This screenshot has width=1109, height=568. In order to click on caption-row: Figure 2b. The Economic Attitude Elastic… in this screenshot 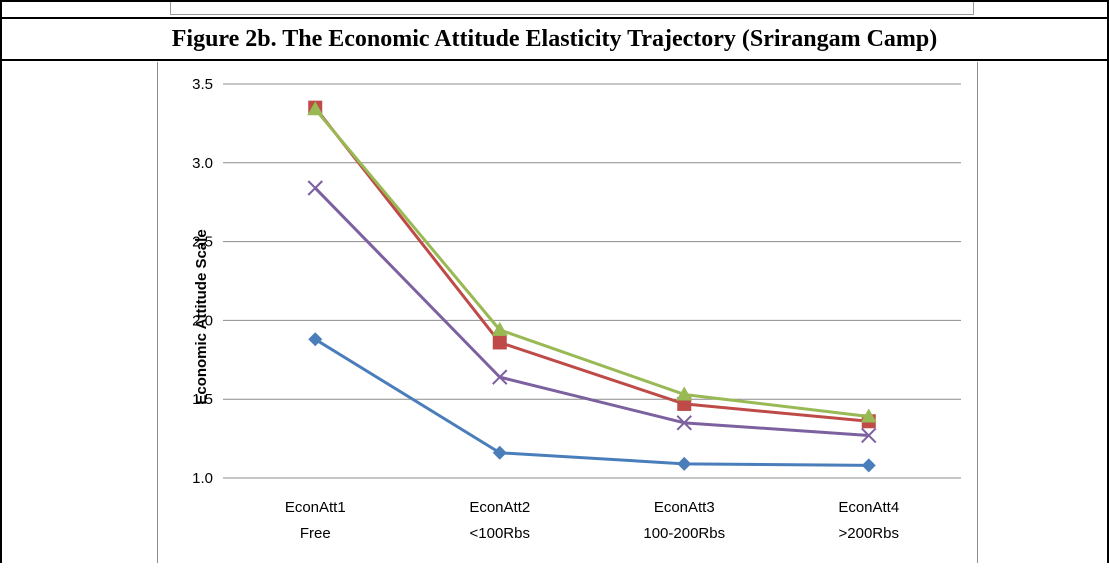, I will do `click(554, 39)`.